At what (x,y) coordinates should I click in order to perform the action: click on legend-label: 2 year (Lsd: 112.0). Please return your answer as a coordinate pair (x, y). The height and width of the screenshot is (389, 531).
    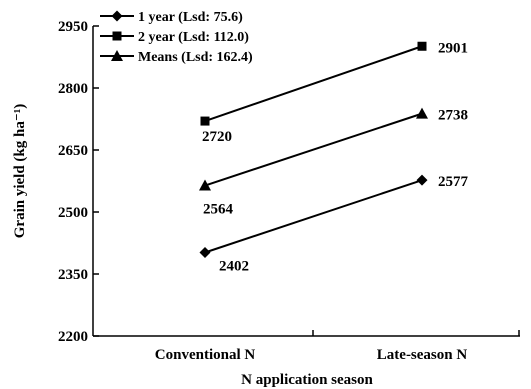
    Looking at the image, I should click on (193, 37).